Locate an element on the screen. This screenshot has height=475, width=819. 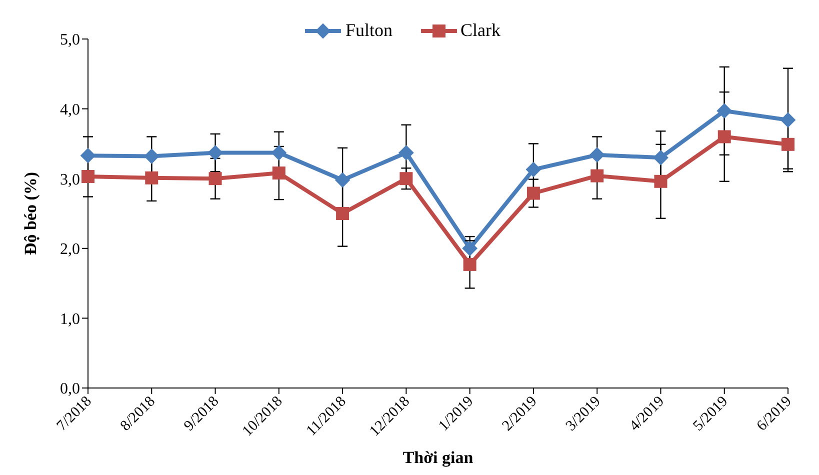
legend-label: Fulton is located at coordinates (368, 30).